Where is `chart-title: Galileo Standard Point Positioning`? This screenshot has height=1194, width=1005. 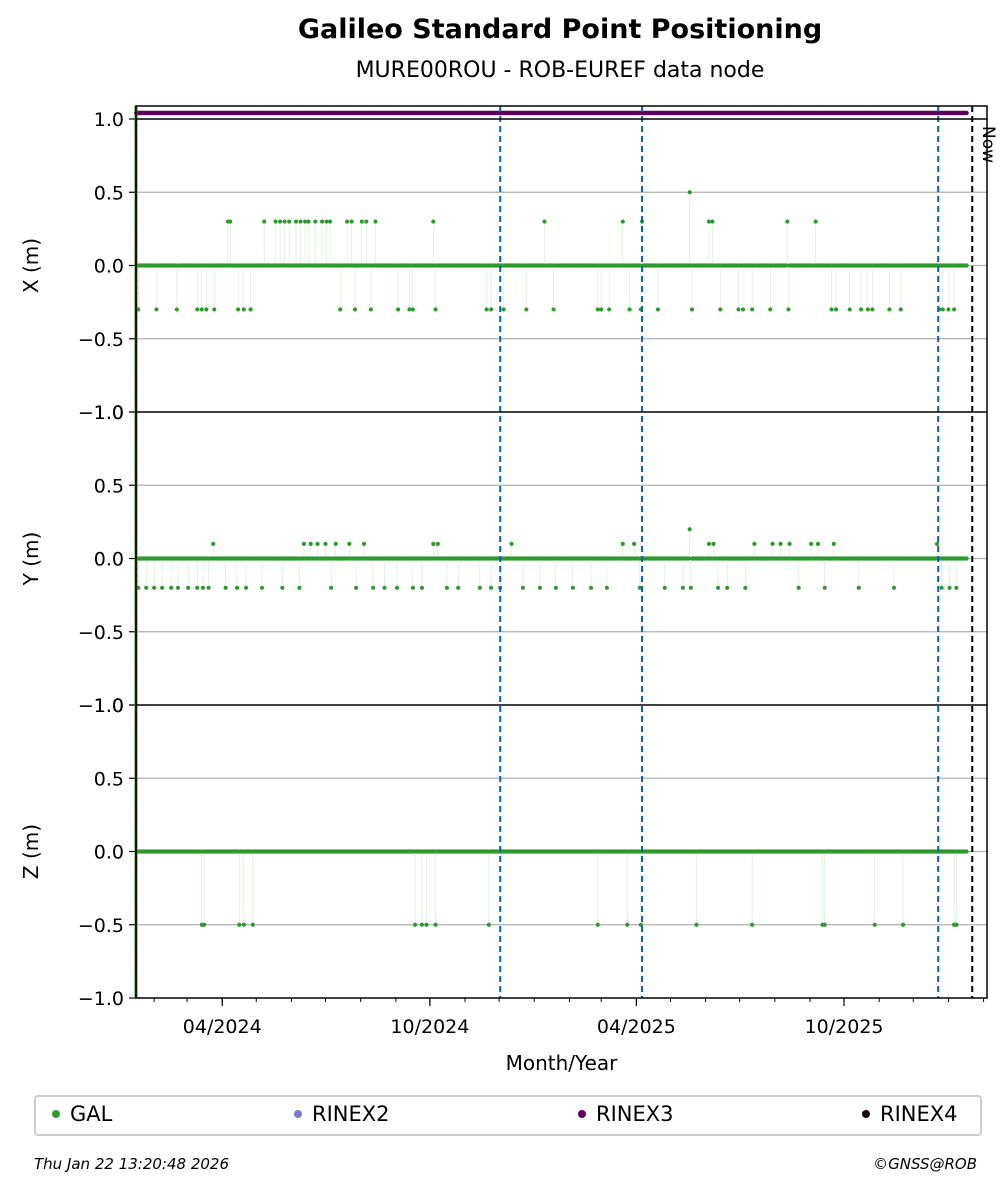
chart-title: Galileo Standard Point Positioning is located at coordinates (560, 29).